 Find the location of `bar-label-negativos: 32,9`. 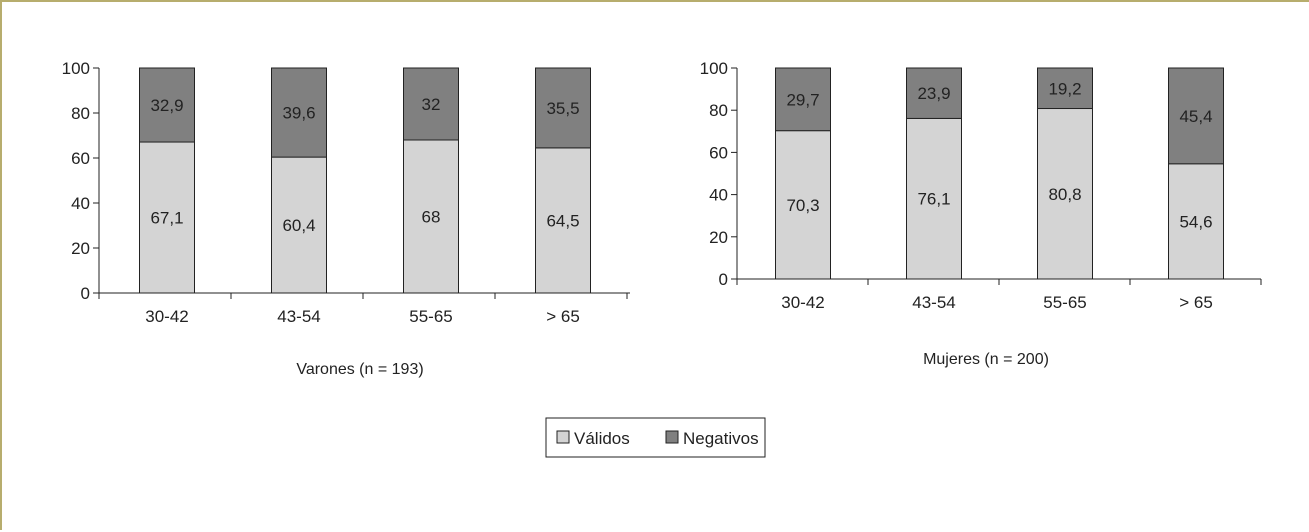

bar-label-negativos: 32,9 is located at coordinates (166, 105).